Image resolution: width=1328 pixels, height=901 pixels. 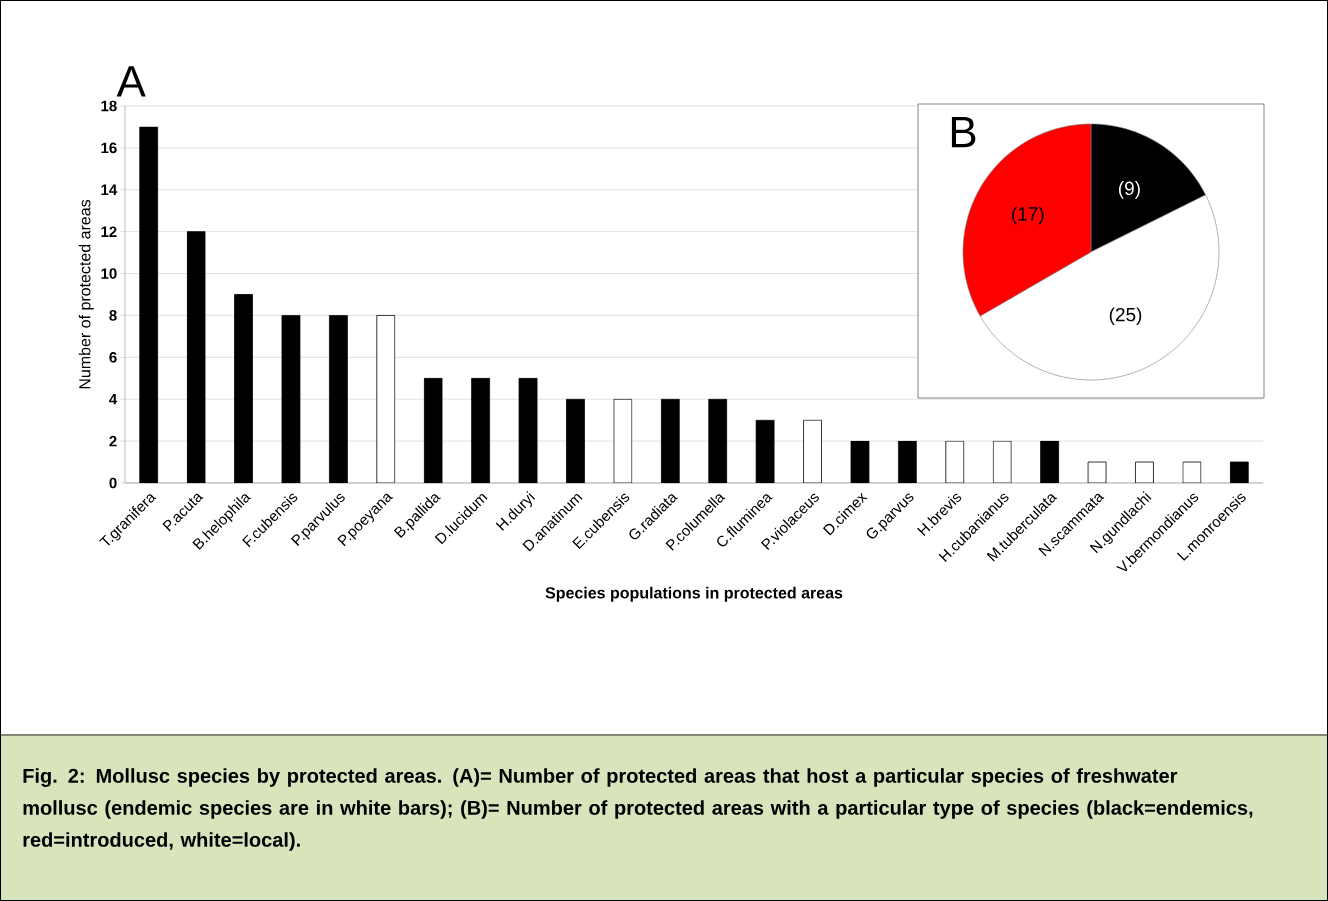 What do you see at coordinates (109, 148) in the screenshot?
I see `y-tick-label: 16` at bounding box center [109, 148].